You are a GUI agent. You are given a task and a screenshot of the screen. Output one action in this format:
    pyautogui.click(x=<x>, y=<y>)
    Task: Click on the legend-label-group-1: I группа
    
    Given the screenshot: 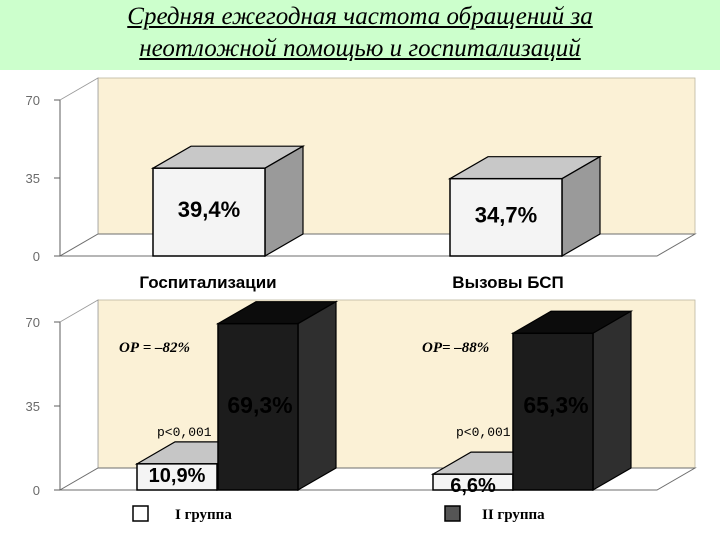 What is the action you would take?
    pyautogui.click(x=203, y=515)
    